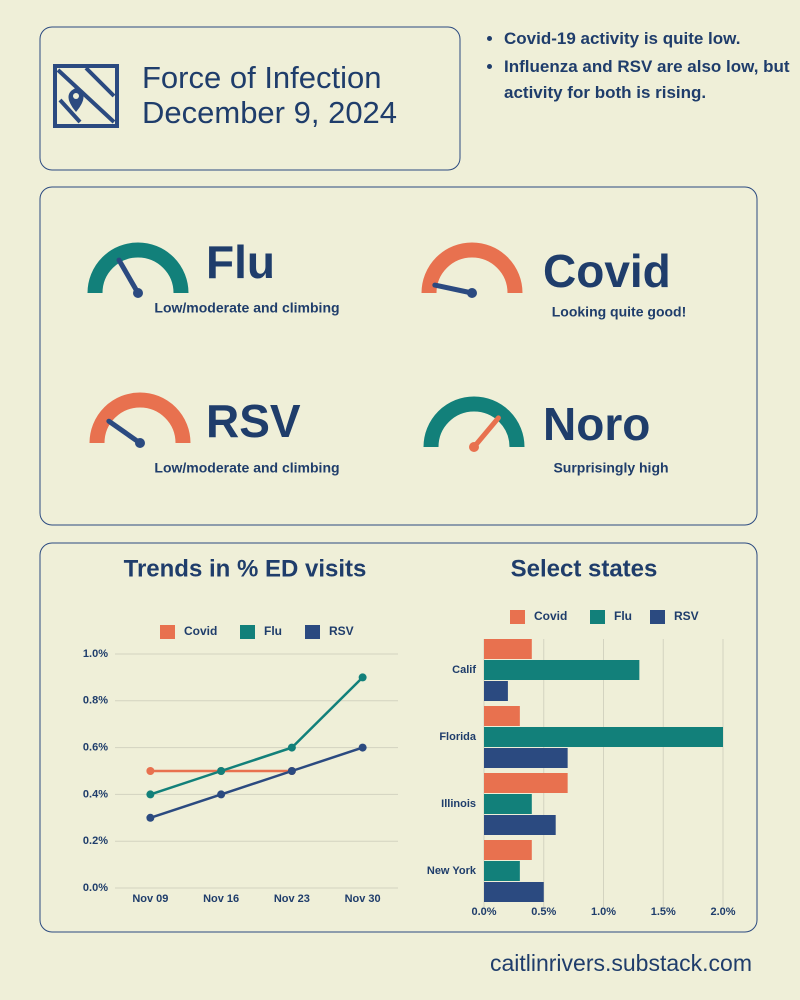 This screenshot has width=800, height=1000. I want to click on header-box, so click(250, 98).